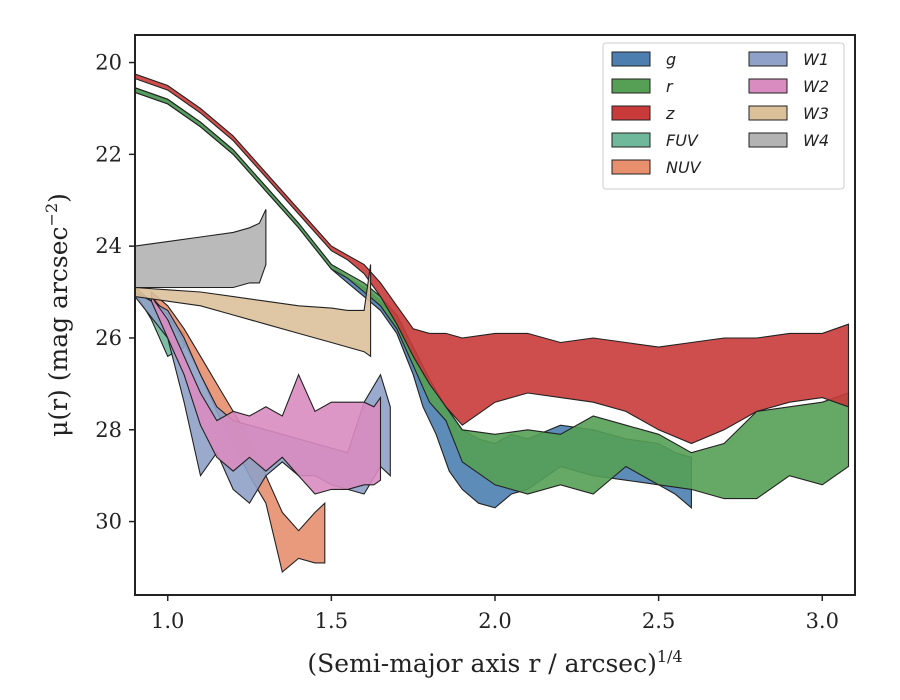 The width and height of the screenshot is (900, 700). I want to click on legend-swatch-g, so click(631, 59).